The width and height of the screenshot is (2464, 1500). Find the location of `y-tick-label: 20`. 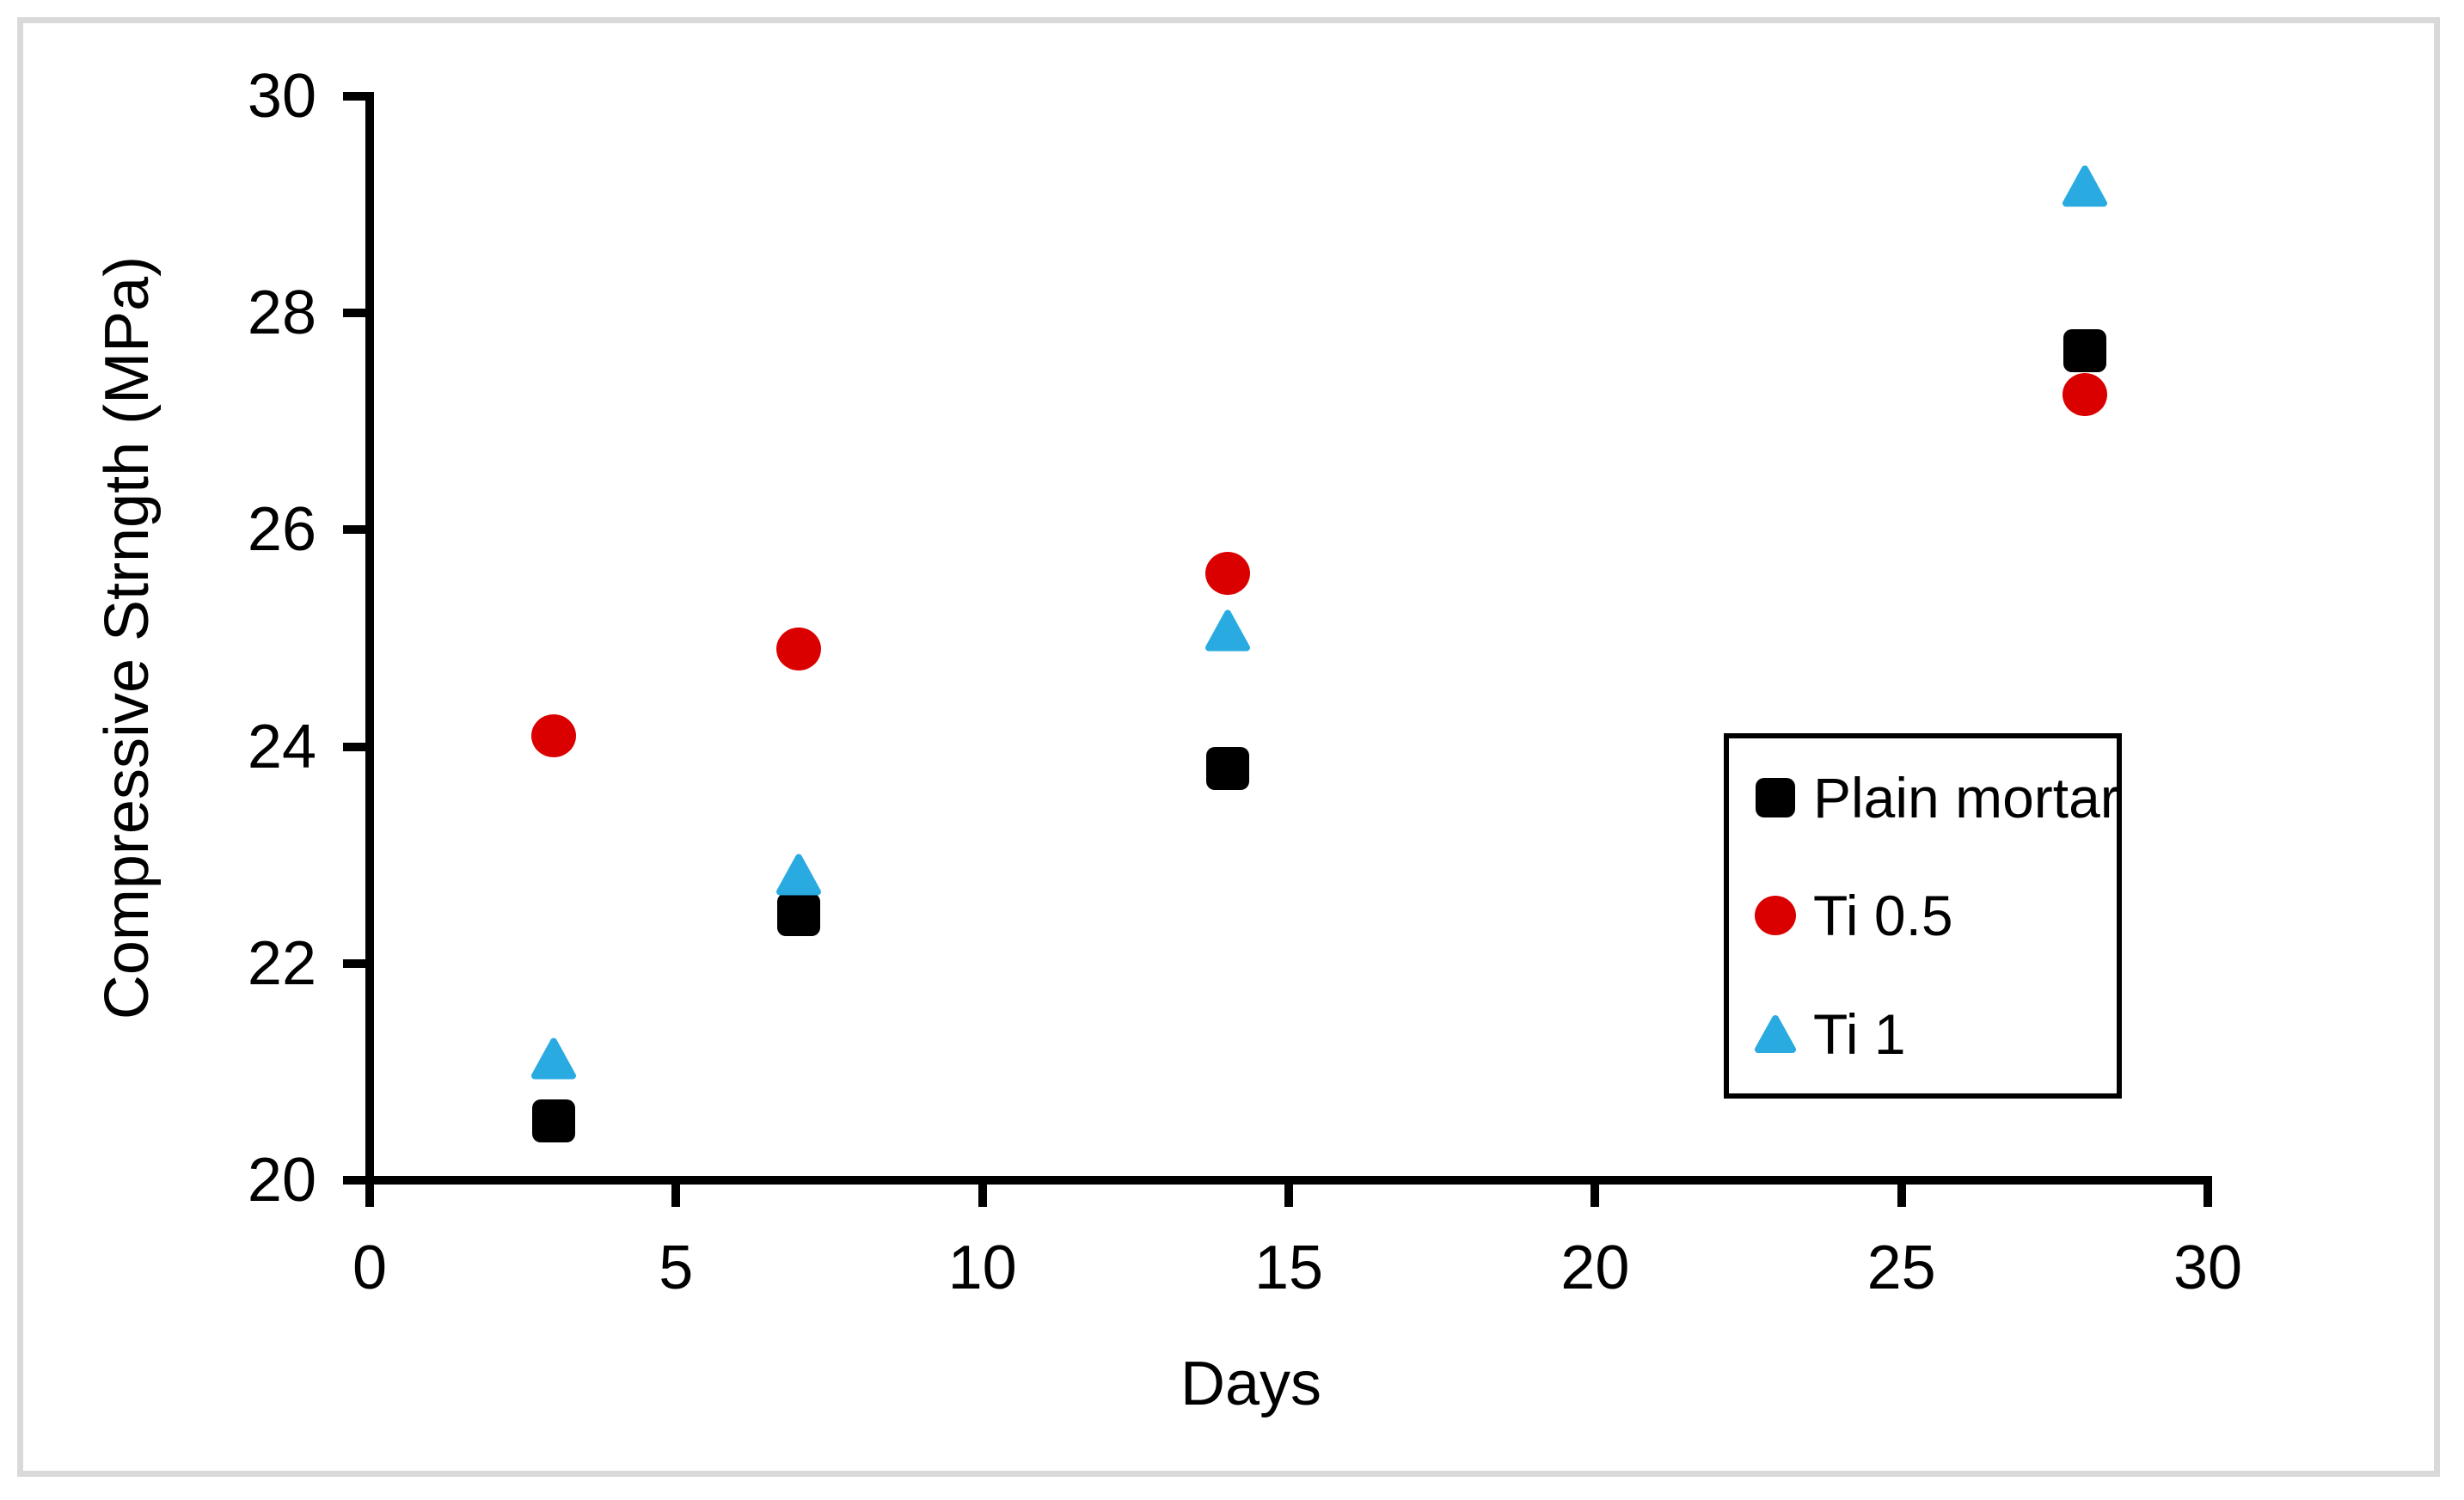

y-tick-label: 20 is located at coordinates (281, 1180).